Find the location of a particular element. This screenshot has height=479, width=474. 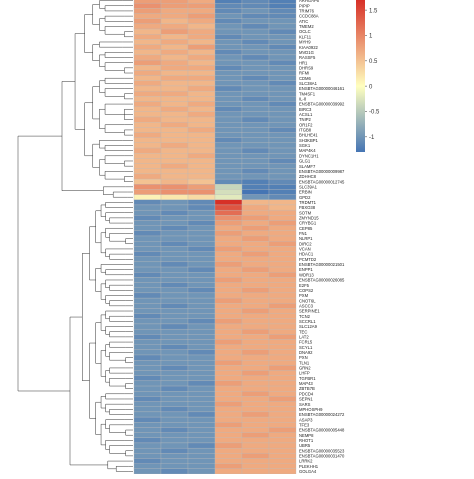

row-label: TGFBR1 is located at coordinates (307, 378).